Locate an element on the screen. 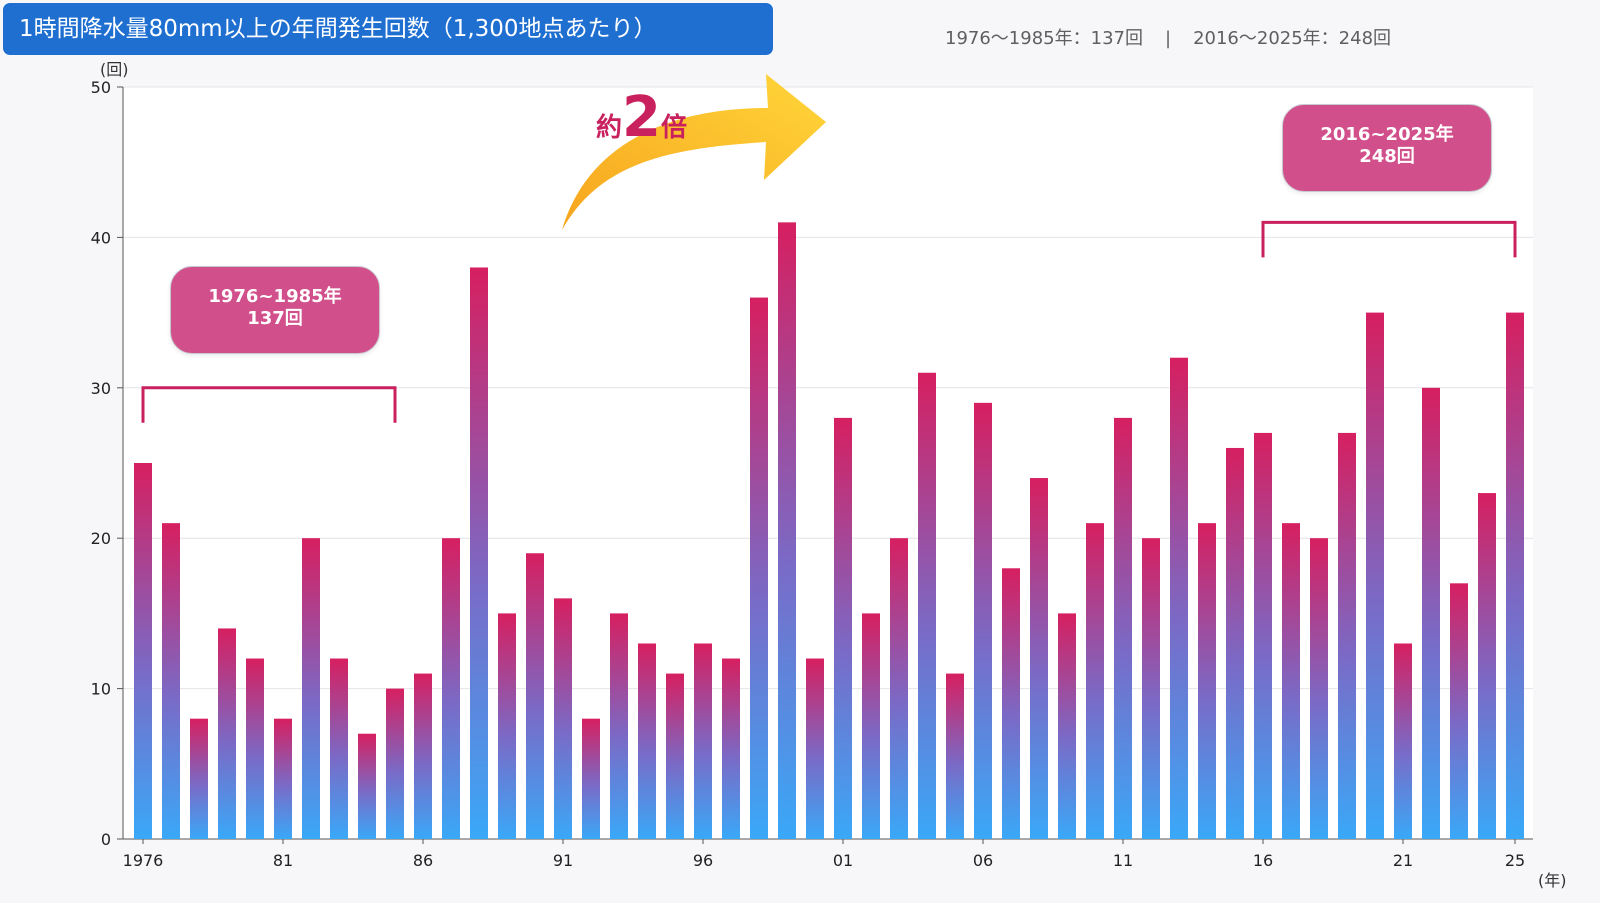  growth-suffix: 倍 is located at coordinates (673, 128).